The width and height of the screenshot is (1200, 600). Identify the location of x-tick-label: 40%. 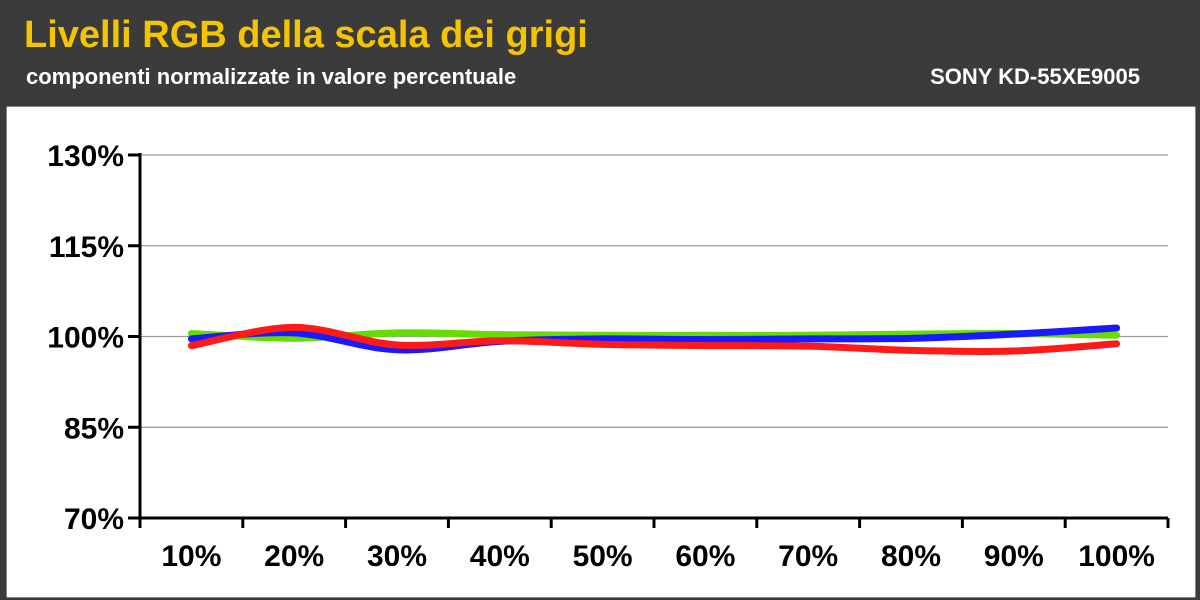
(500, 556).